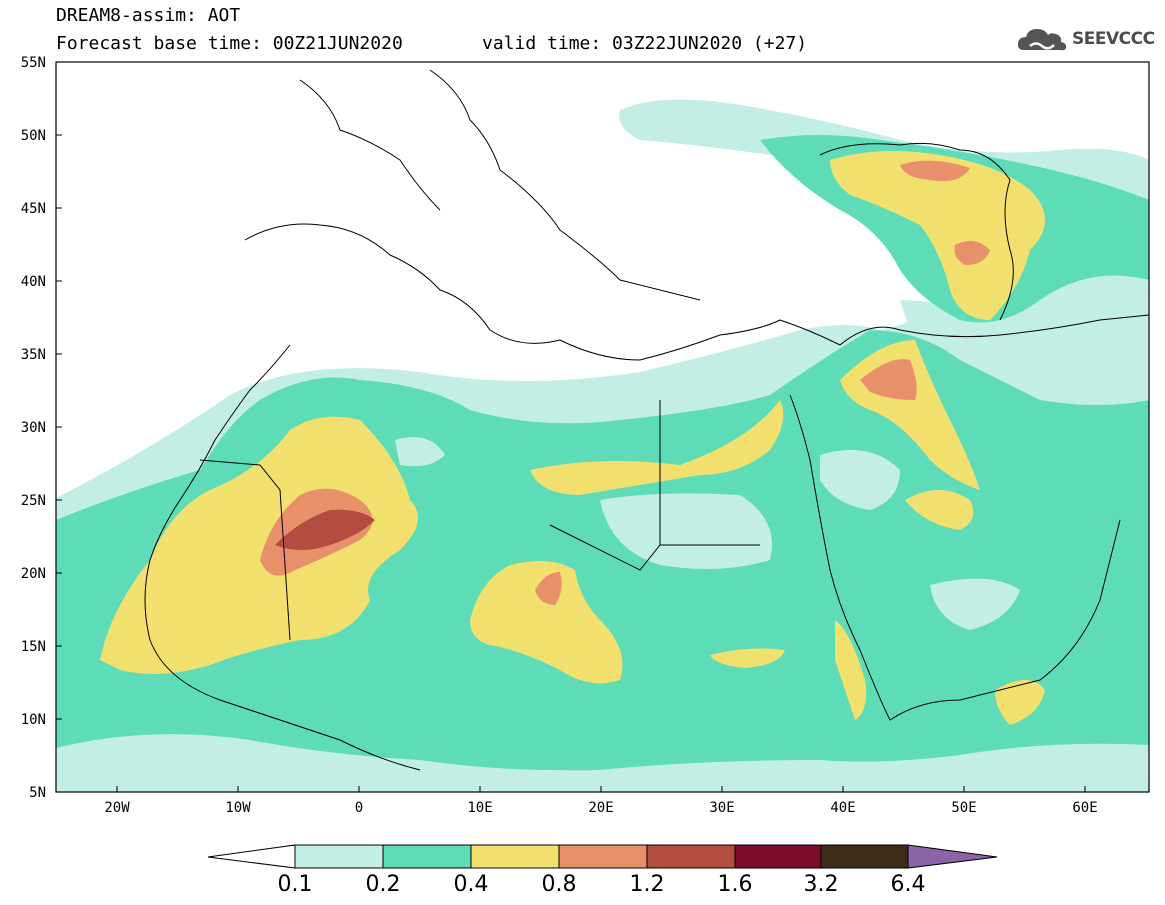 Image resolution: width=1165 pixels, height=905 pixels. I want to click on lon-label-0: 0, so click(359, 808).